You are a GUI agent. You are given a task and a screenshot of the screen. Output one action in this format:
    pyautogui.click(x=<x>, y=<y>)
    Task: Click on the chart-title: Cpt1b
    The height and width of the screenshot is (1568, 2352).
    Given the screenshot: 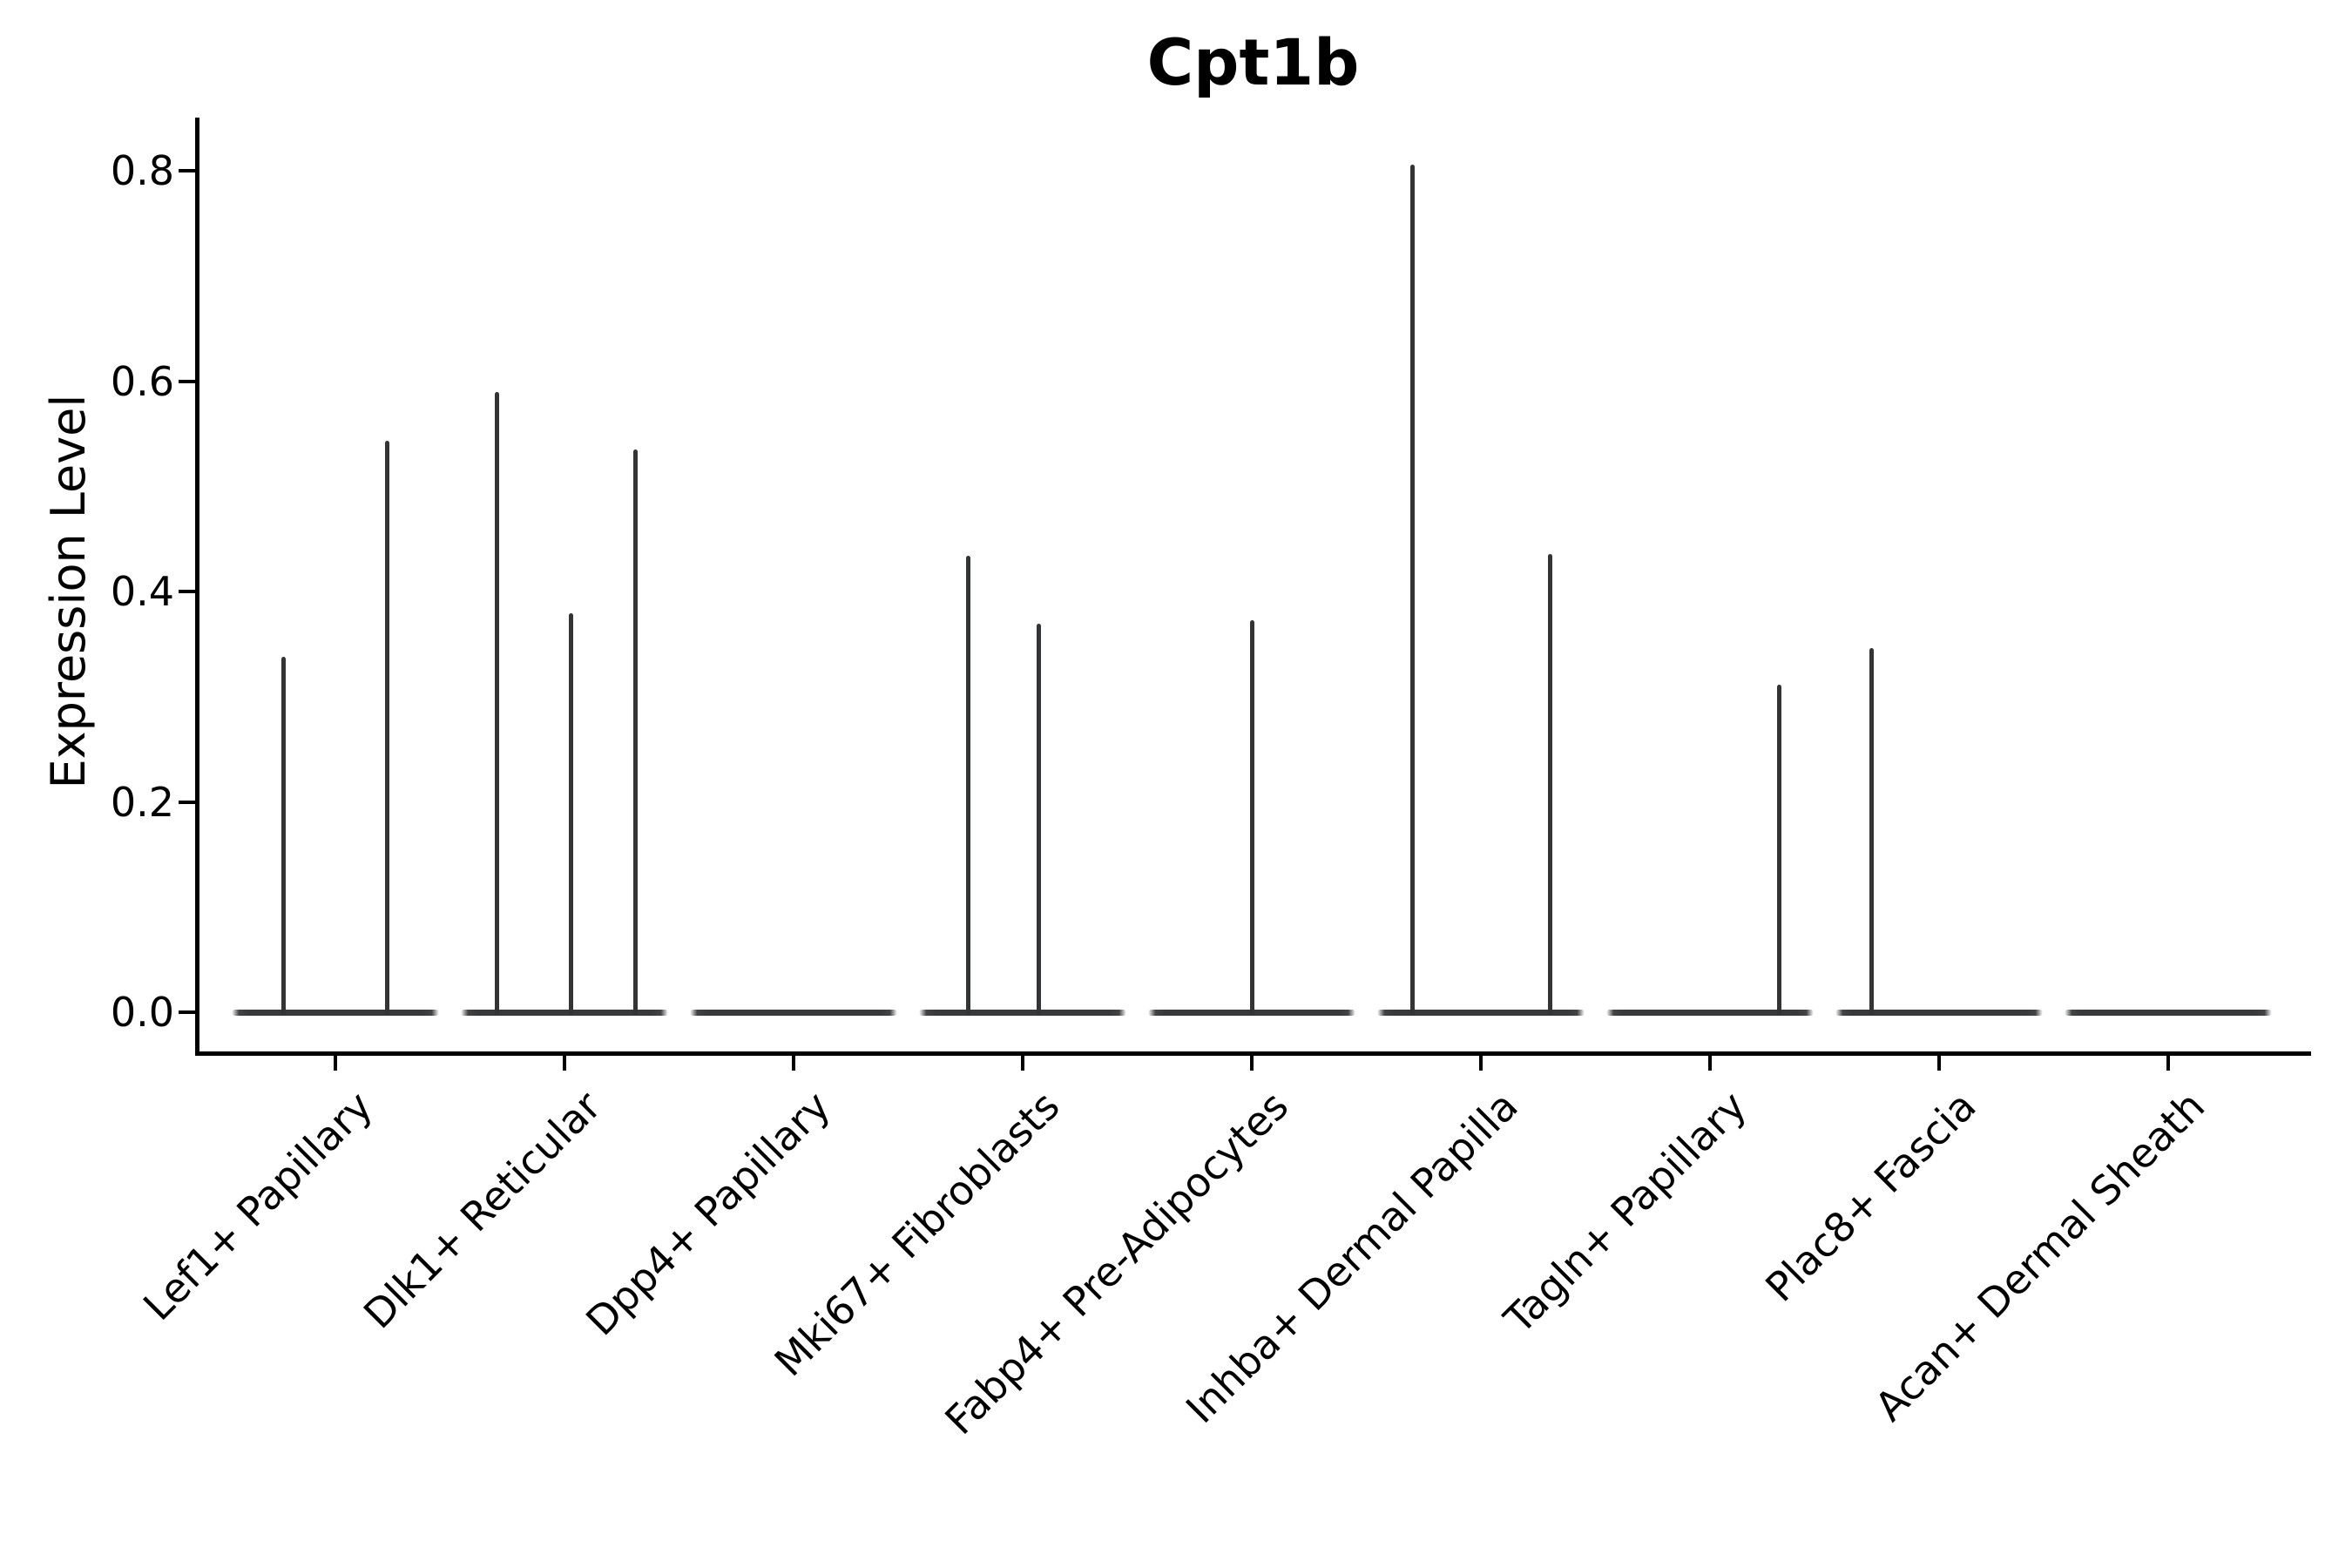 What is the action you would take?
    pyautogui.click(x=1253, y=63)
    